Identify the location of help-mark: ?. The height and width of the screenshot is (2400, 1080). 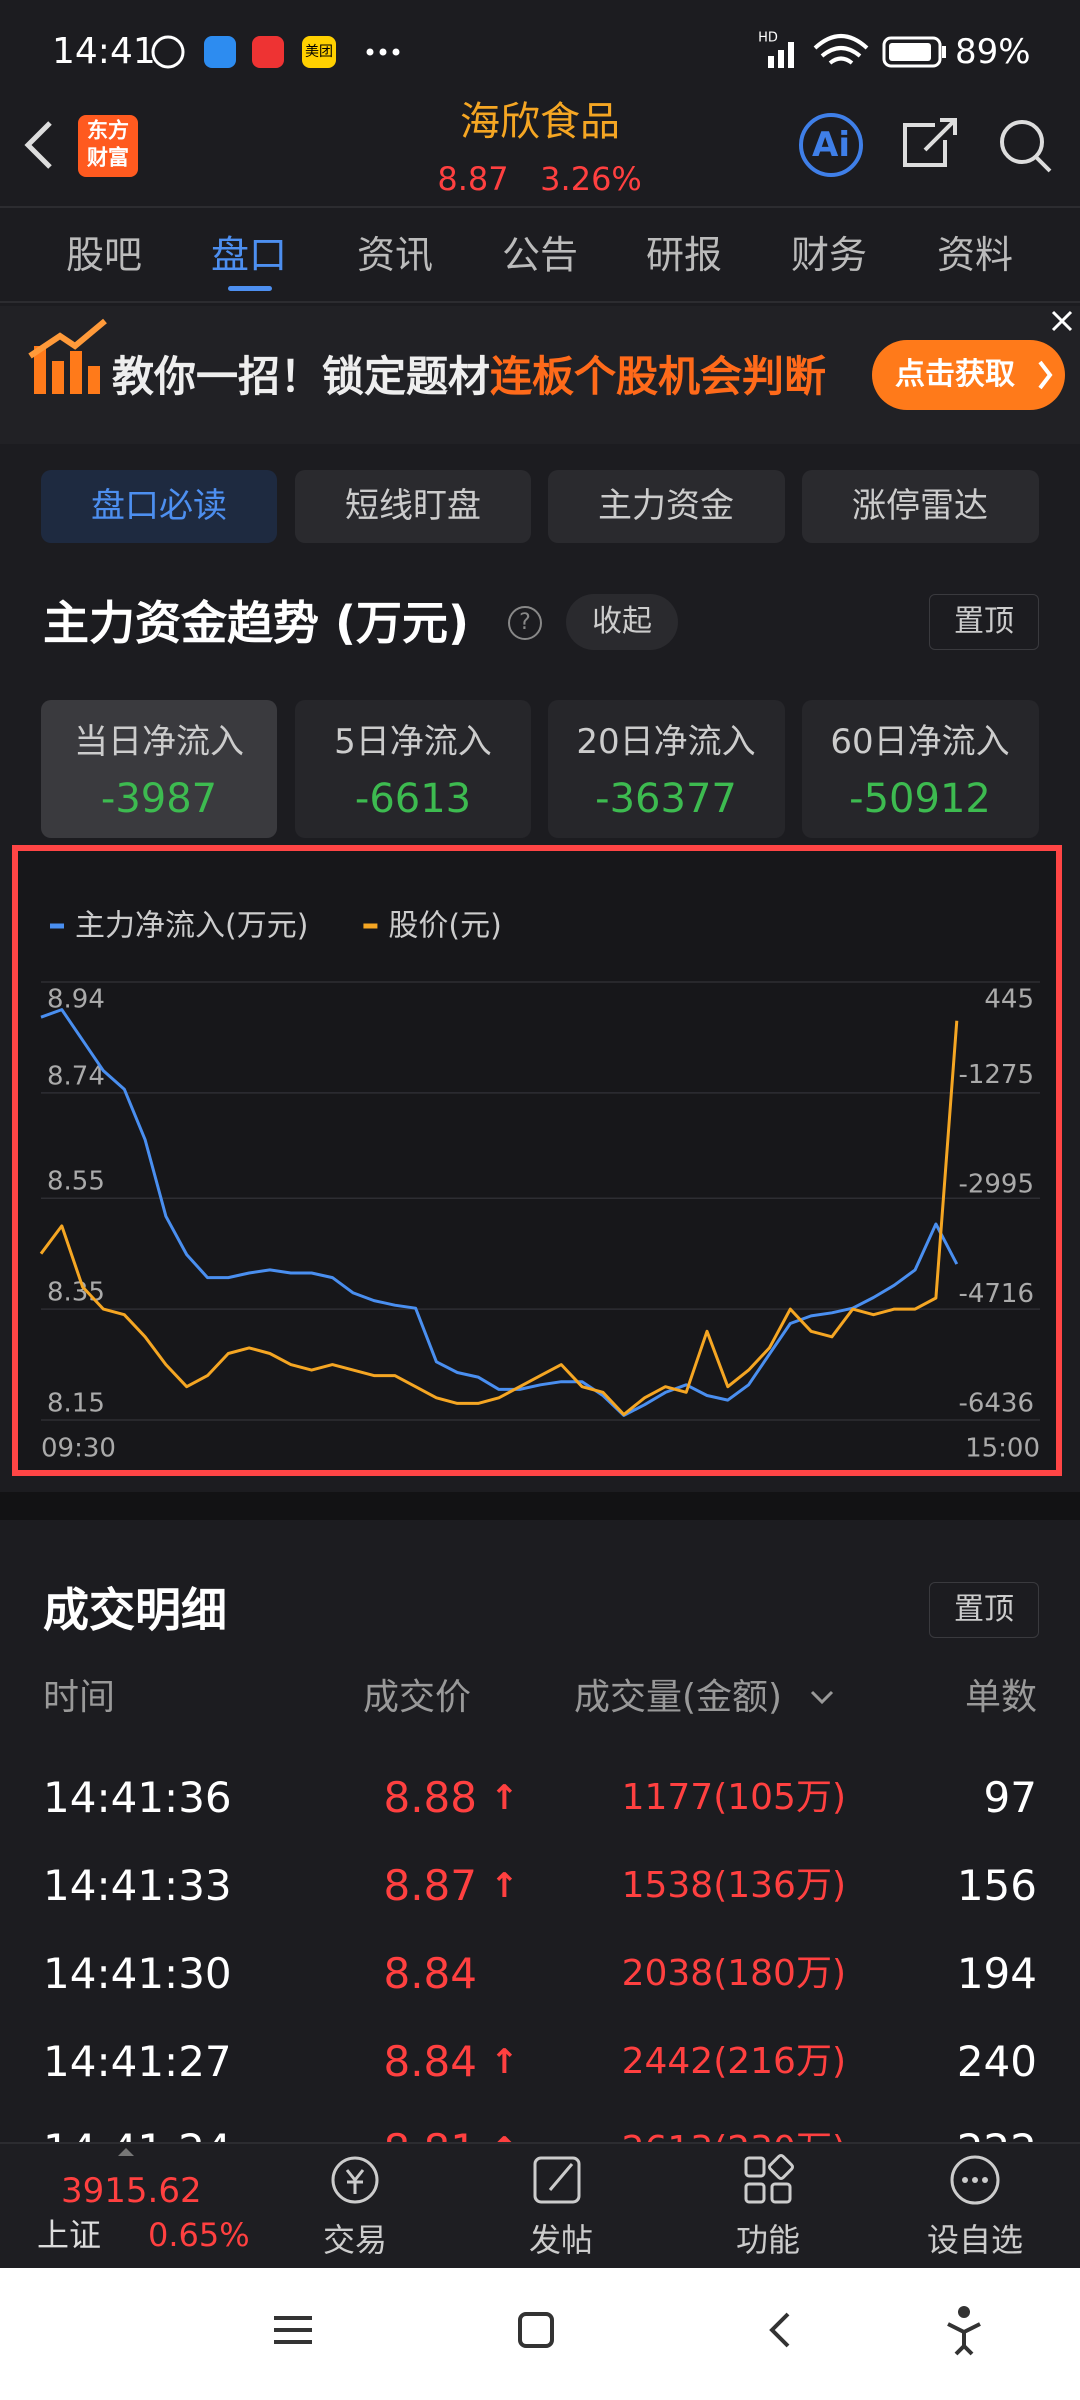
(525, 622).